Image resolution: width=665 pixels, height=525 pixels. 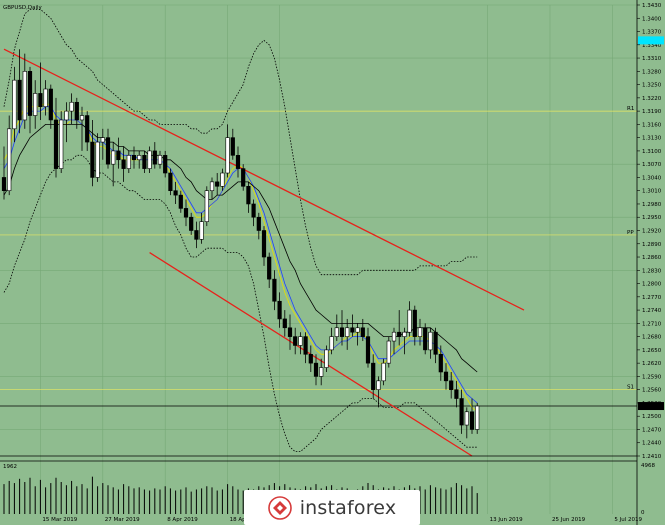 I want to click on watermark-banner: instaforex, so click(x=332, y=507).